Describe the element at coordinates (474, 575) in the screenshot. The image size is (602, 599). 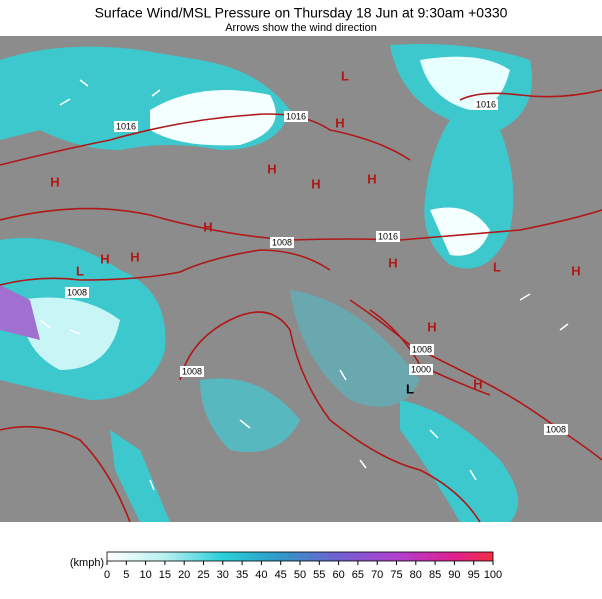
I see `colorbar-label: 95` at that location.